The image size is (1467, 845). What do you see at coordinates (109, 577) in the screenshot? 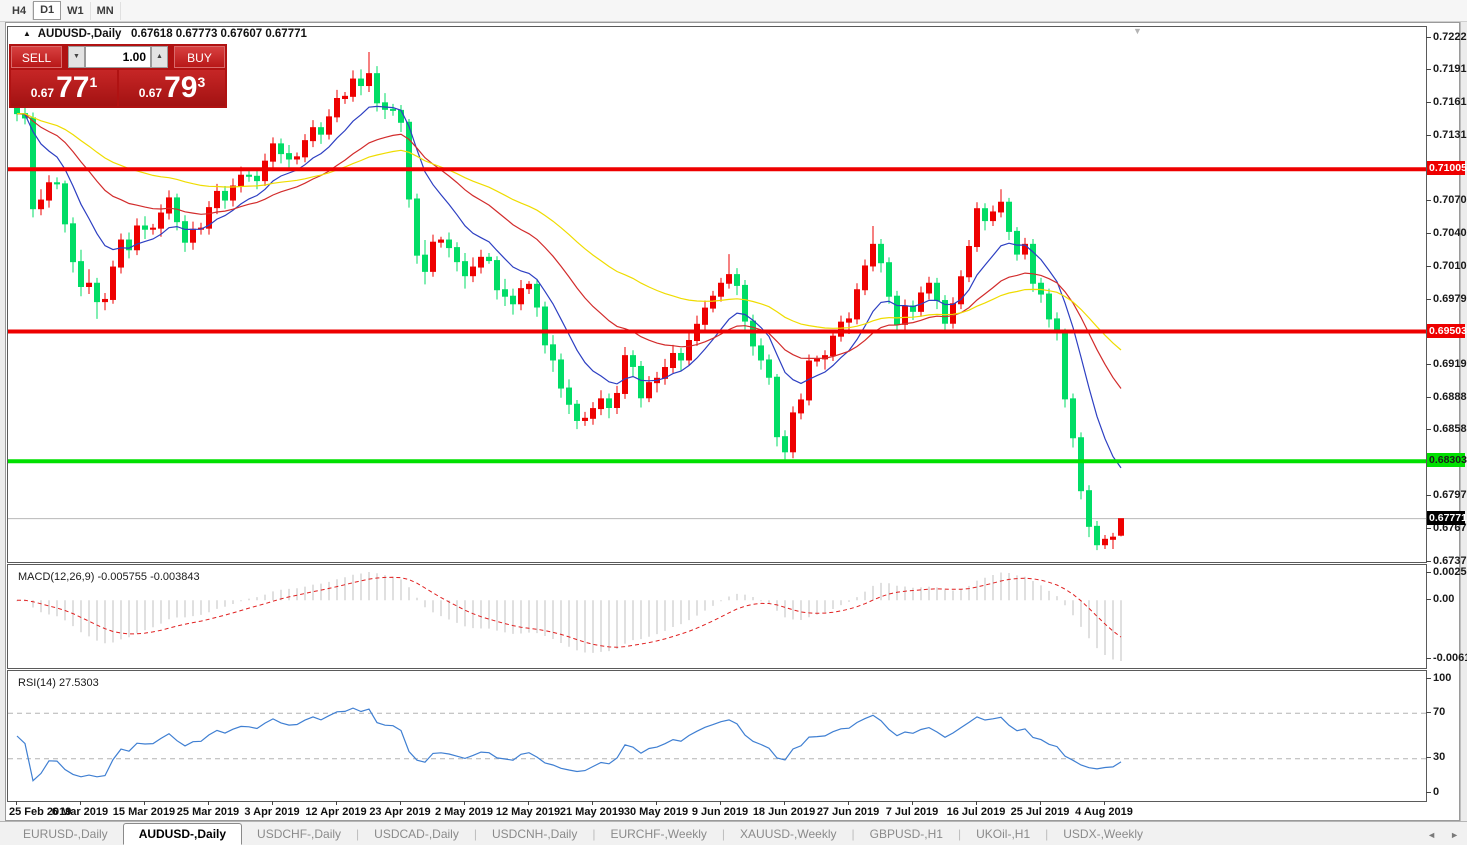
I see `macd-indicator-label: MACD(12,26,9) -0.005755 -0.003843` at bounding box center [109, 577].